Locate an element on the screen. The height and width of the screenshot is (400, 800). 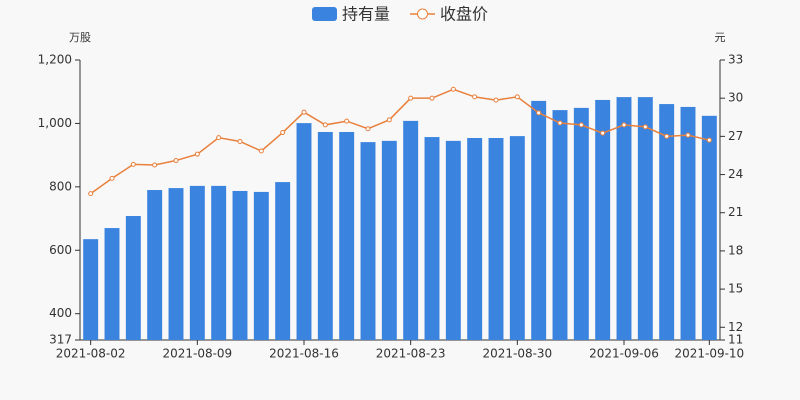
y-axis-unit: 万股 is located at coordinates (80, 37).